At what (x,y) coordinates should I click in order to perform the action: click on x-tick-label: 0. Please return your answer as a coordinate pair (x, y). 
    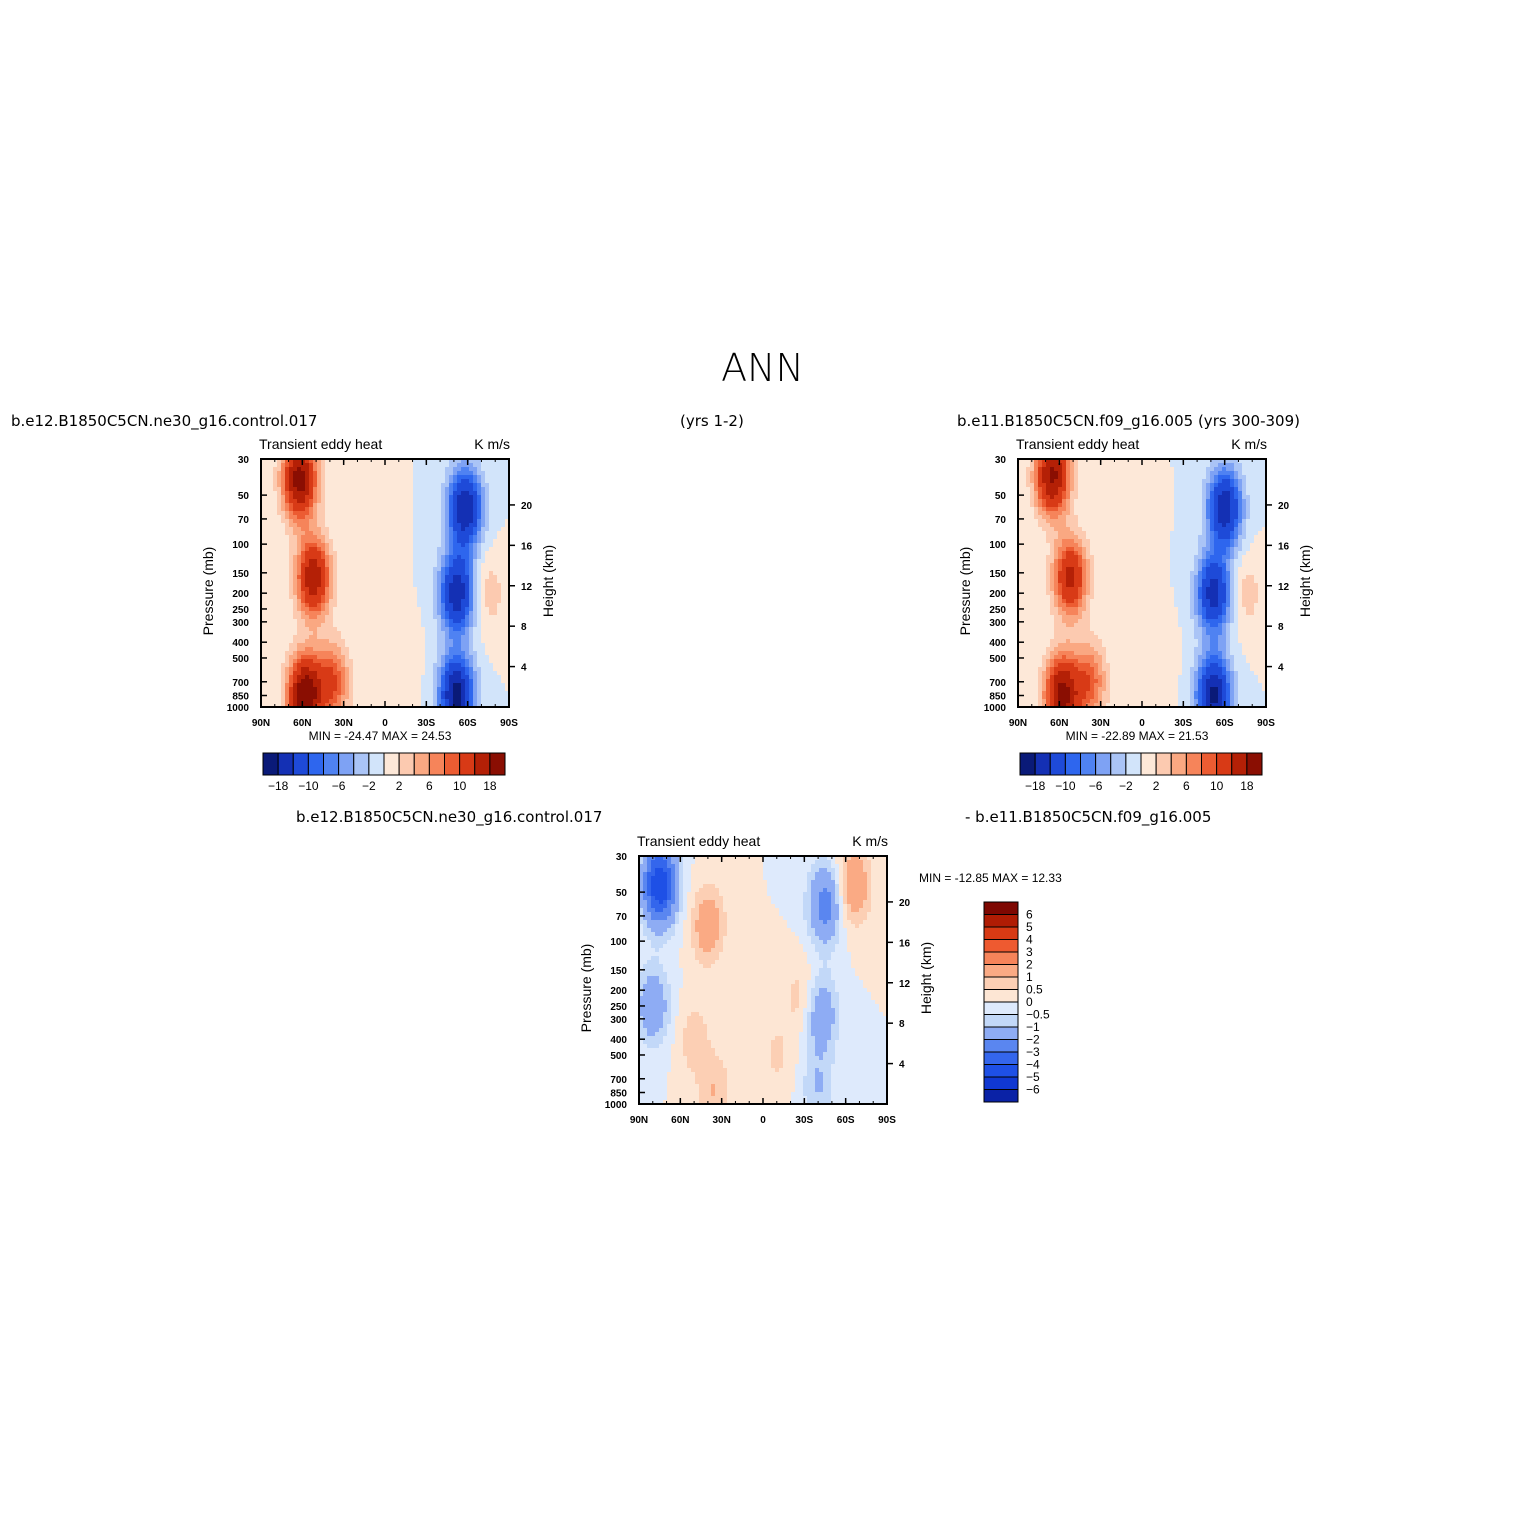
    Looking at the image, I should click on (385, 723).